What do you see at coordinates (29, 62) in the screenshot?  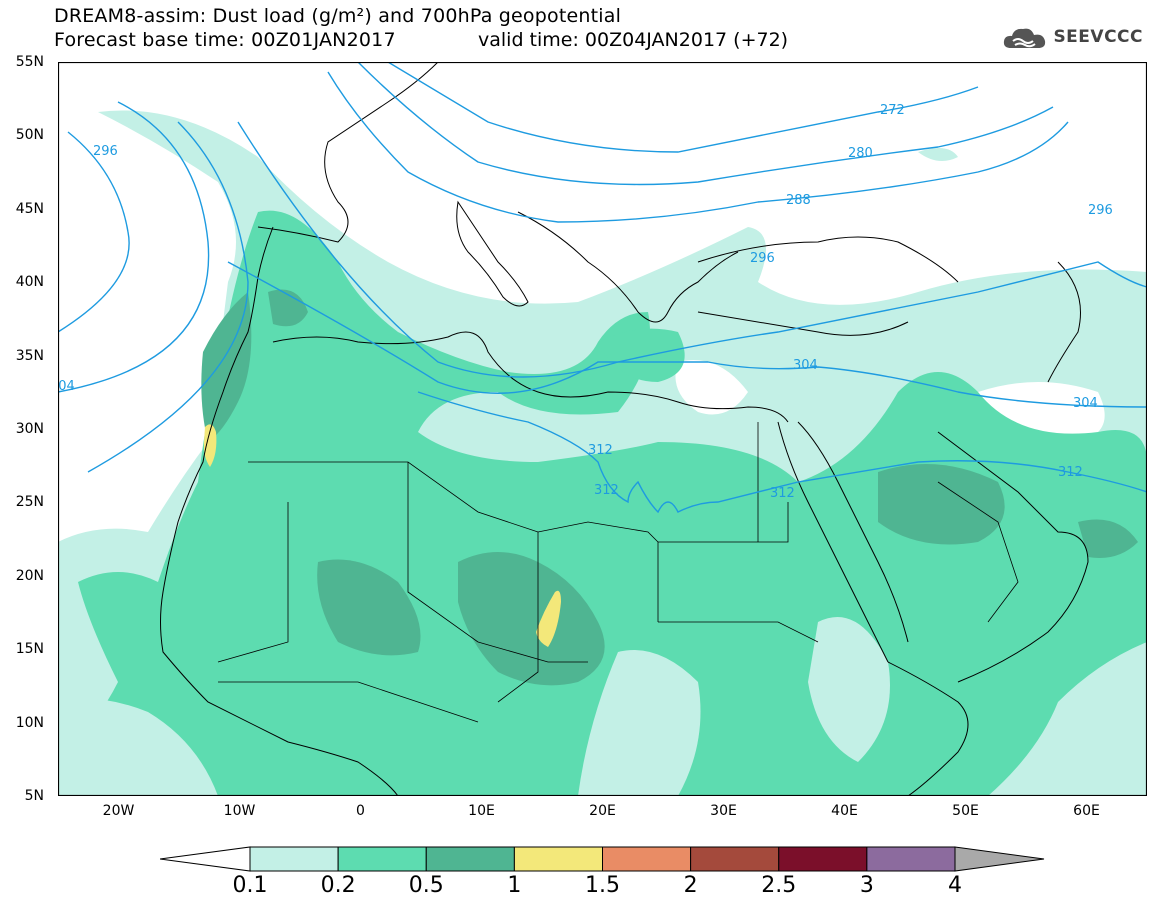 I see `lat-tick-label: 55N` at bounding box center [29, 62].